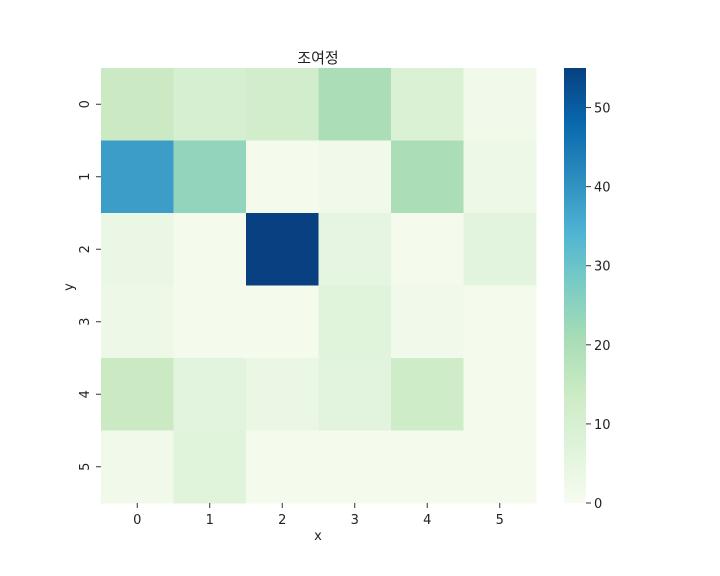 The height and width of the screenshot is (576, 720). Describe the element at coordinates (355, 322) in the screenshot. I see `heatmap-cell-r3-c3` at that location.